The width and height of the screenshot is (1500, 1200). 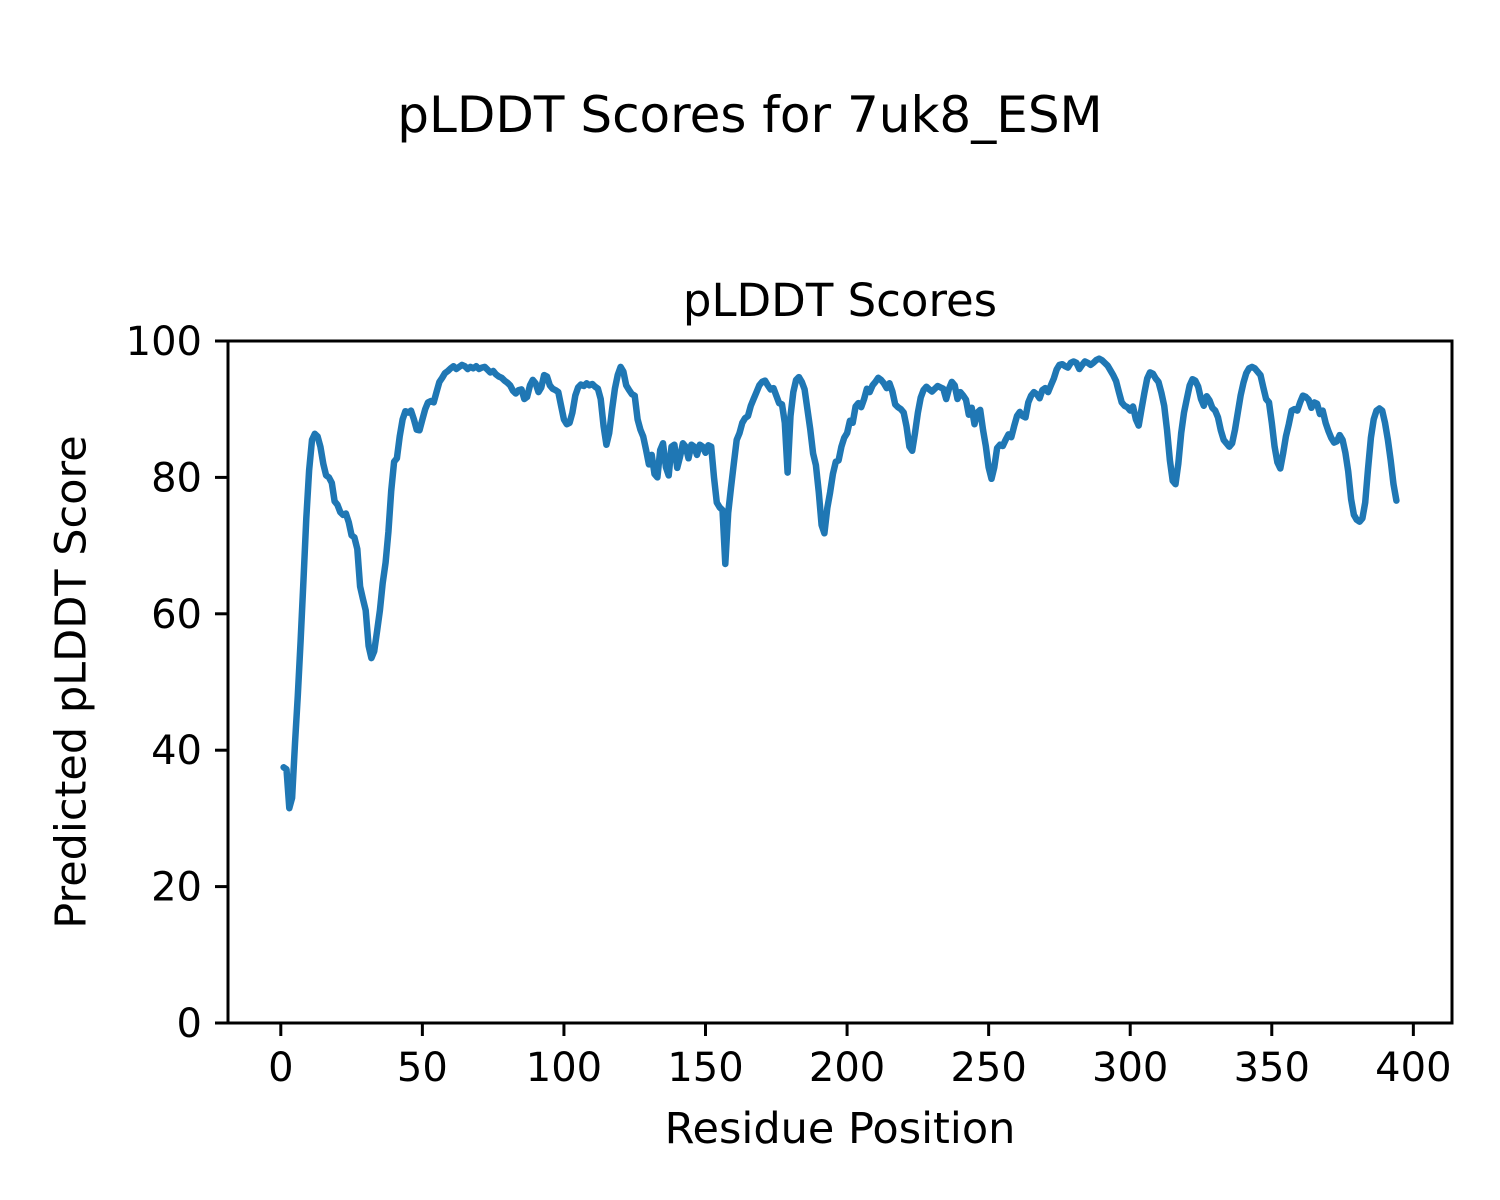 I want to click on y-tick-label: 0, so click(x=189, y=1024).